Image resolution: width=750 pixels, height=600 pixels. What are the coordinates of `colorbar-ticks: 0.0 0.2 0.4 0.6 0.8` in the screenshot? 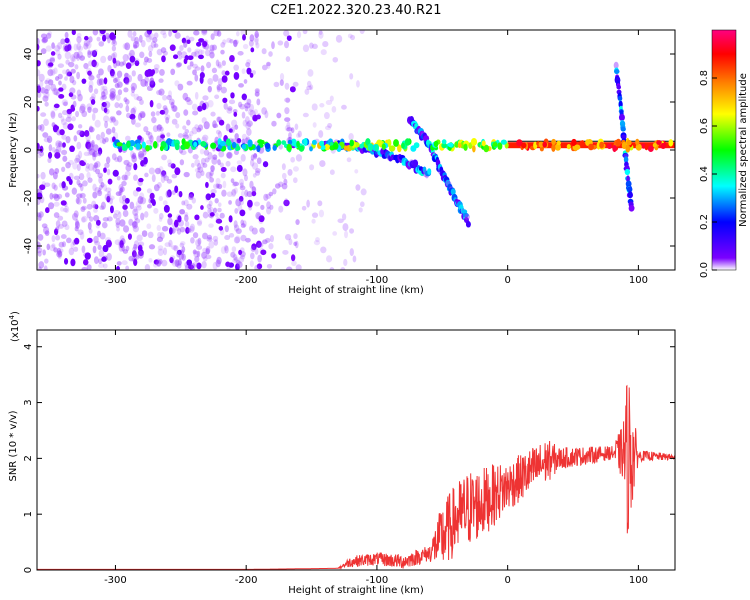 It's located at (708, 174).